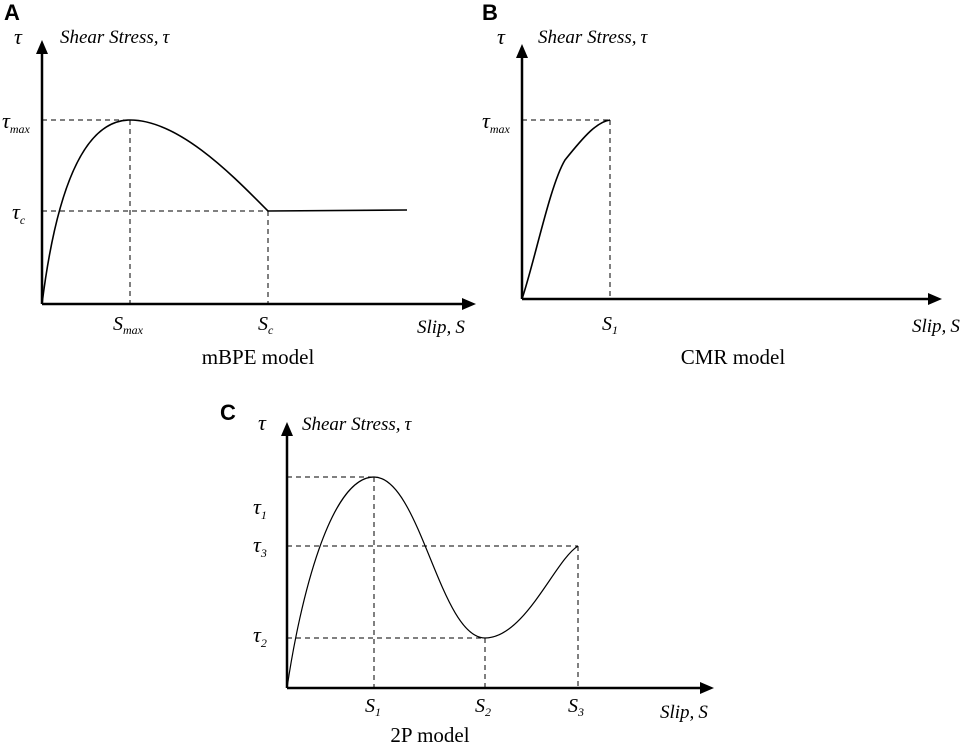 The image size is (968, 748). Describe the element at coordinates (23, 220) in the screenshot. I see `panel-a-ytick-tau-c-sub: c` at that location.